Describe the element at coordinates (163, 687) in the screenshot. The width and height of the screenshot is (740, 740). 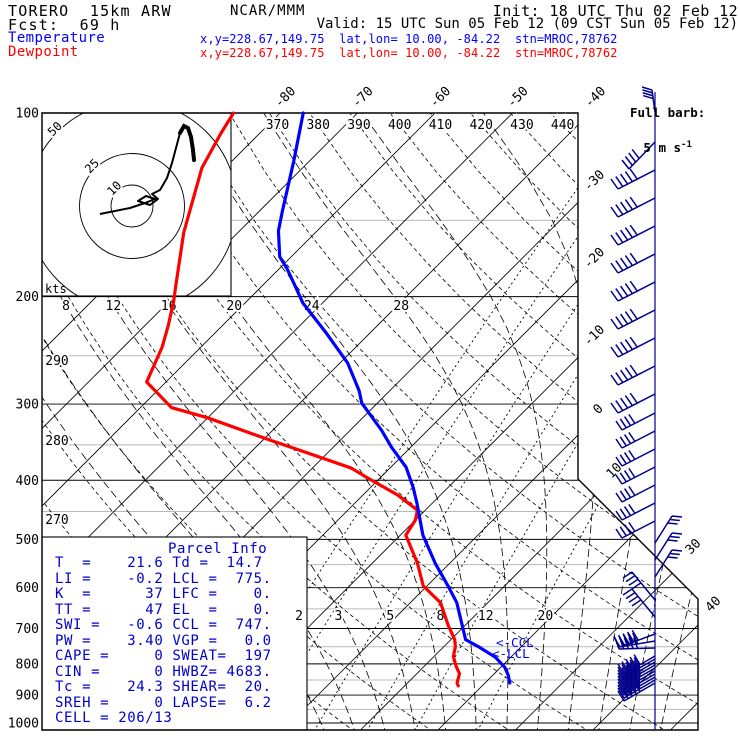
I see `parcel-row: Tc = 24.3 SHEAR= 20.` at that location.